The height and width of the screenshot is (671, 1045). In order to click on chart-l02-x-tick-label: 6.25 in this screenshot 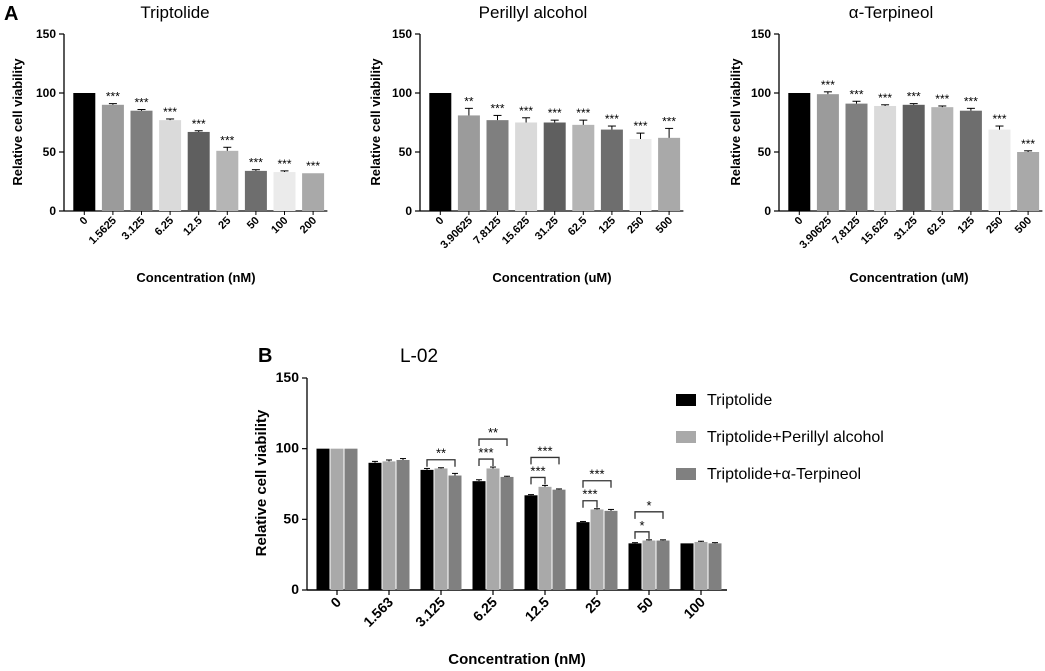, I will do `click(485, 609)`.